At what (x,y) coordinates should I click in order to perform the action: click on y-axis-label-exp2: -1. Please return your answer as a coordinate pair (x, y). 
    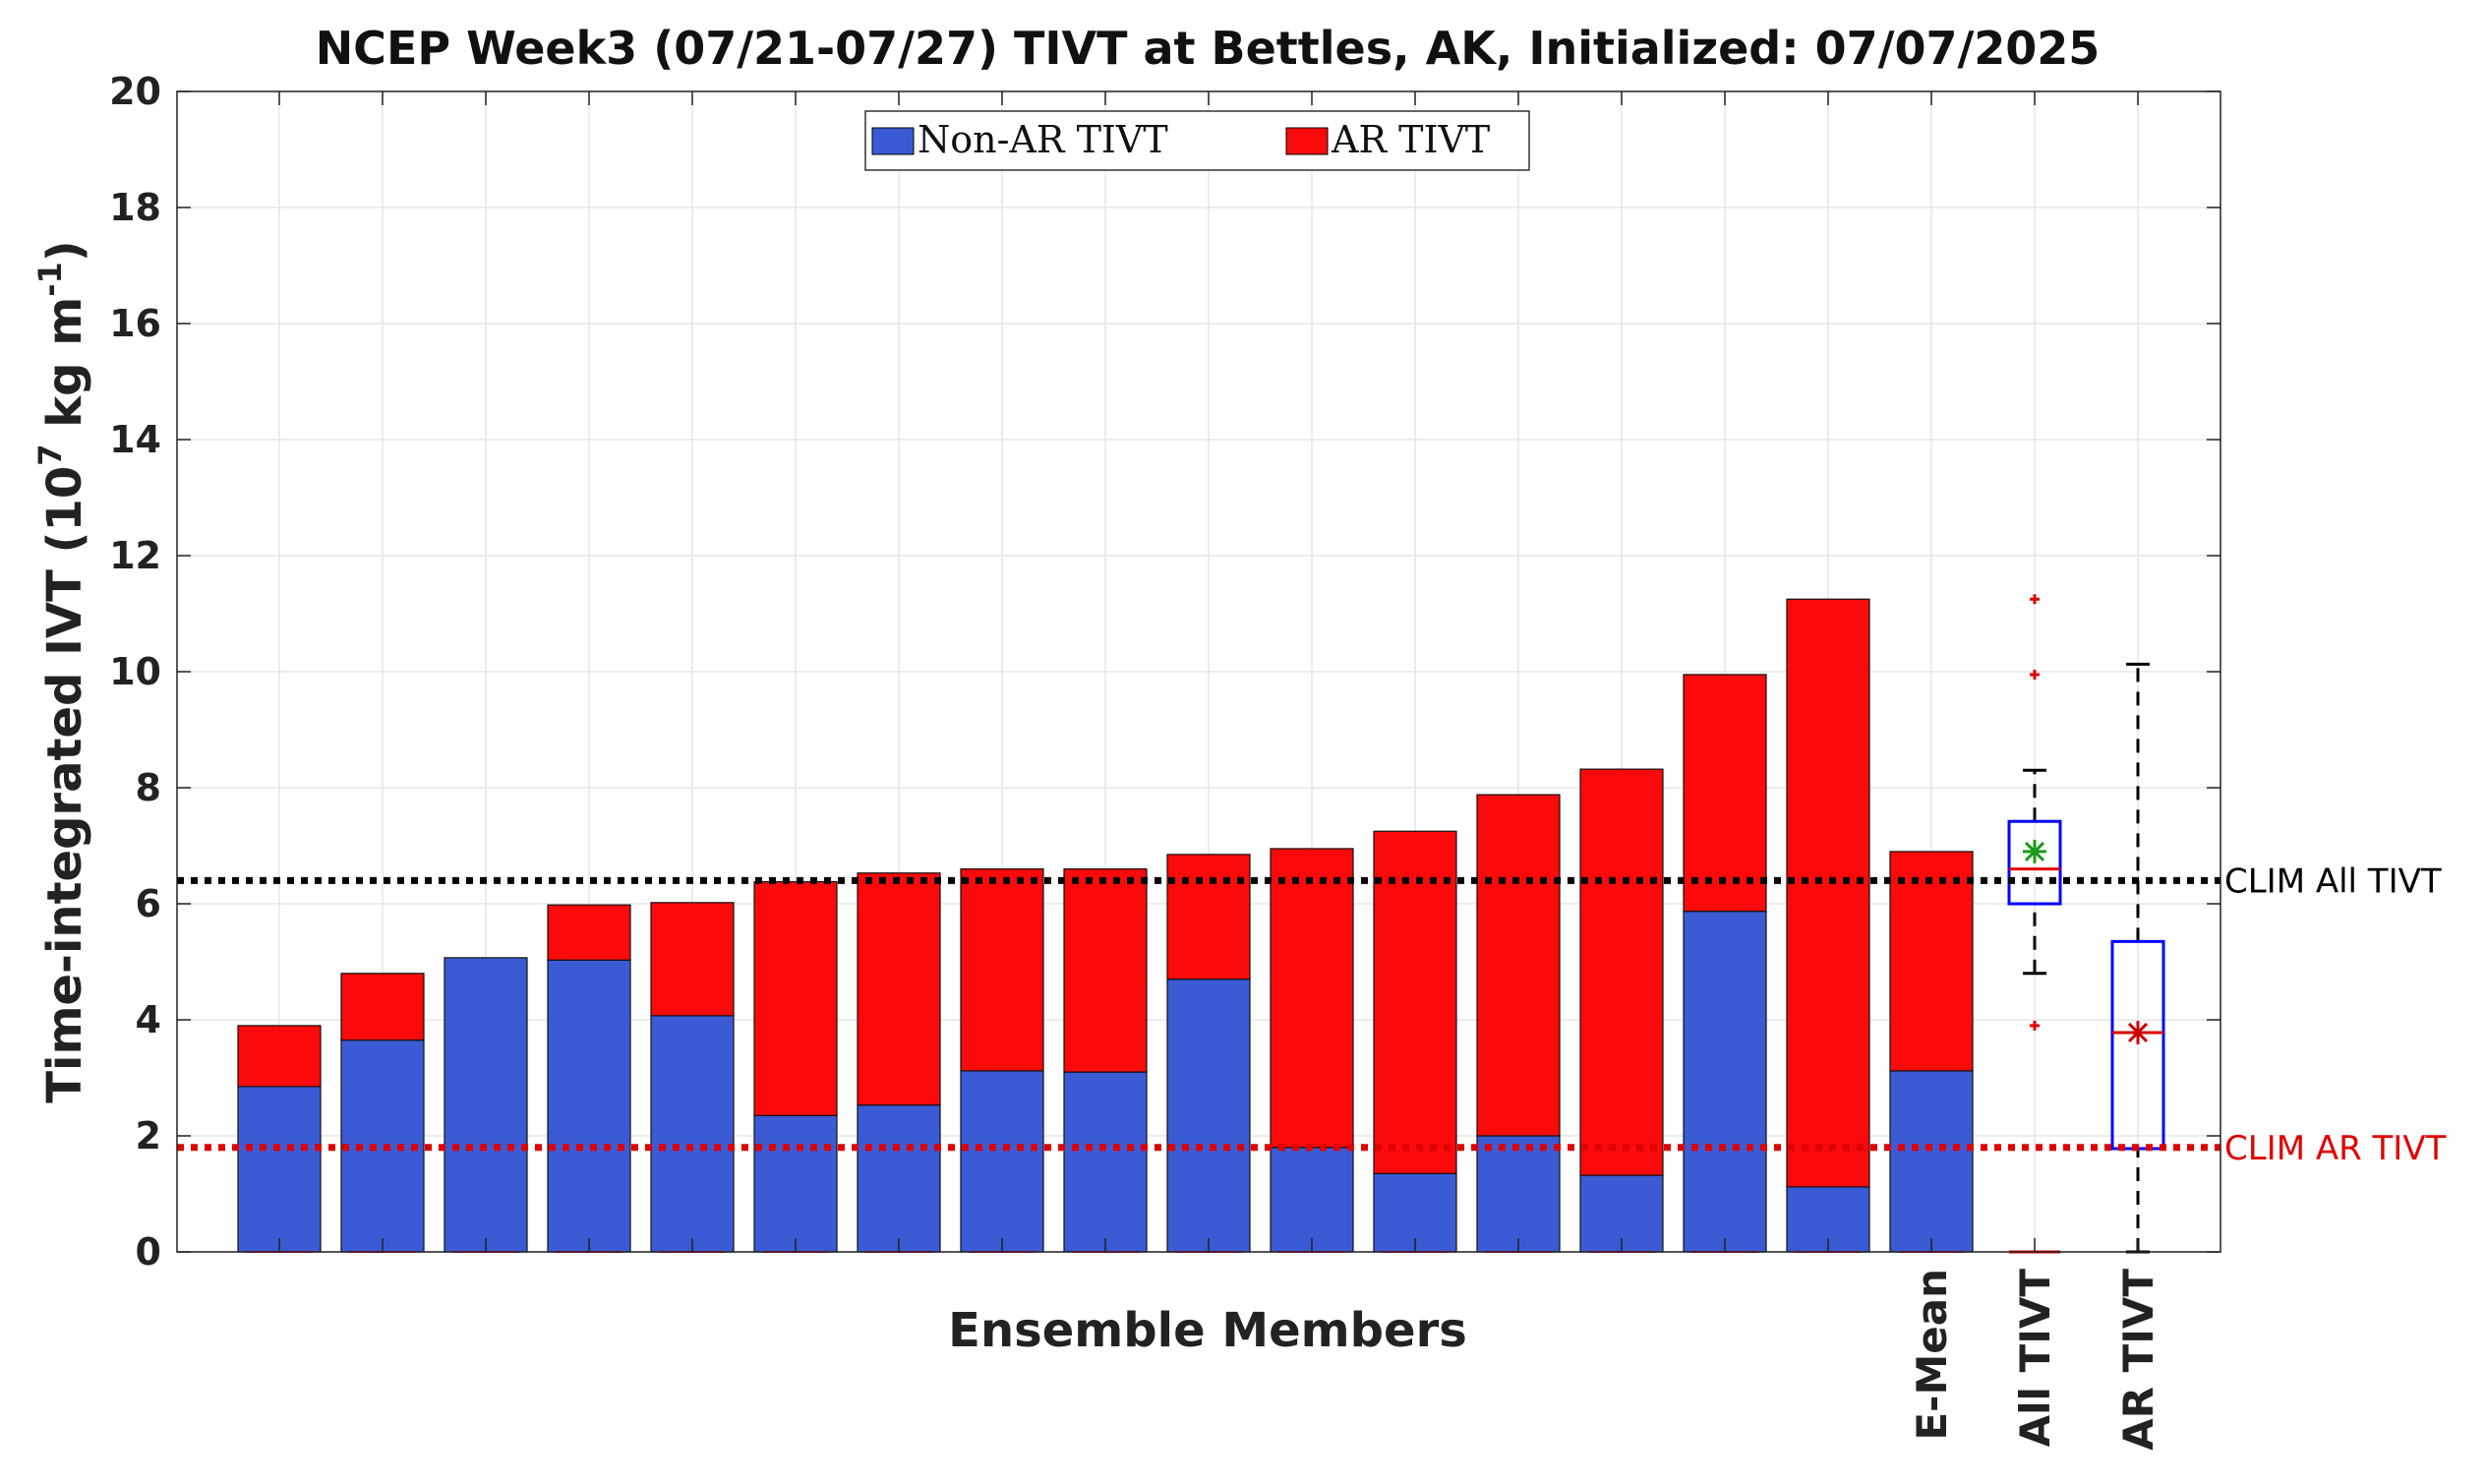
    Looking at the image, I should click on (50, 280).